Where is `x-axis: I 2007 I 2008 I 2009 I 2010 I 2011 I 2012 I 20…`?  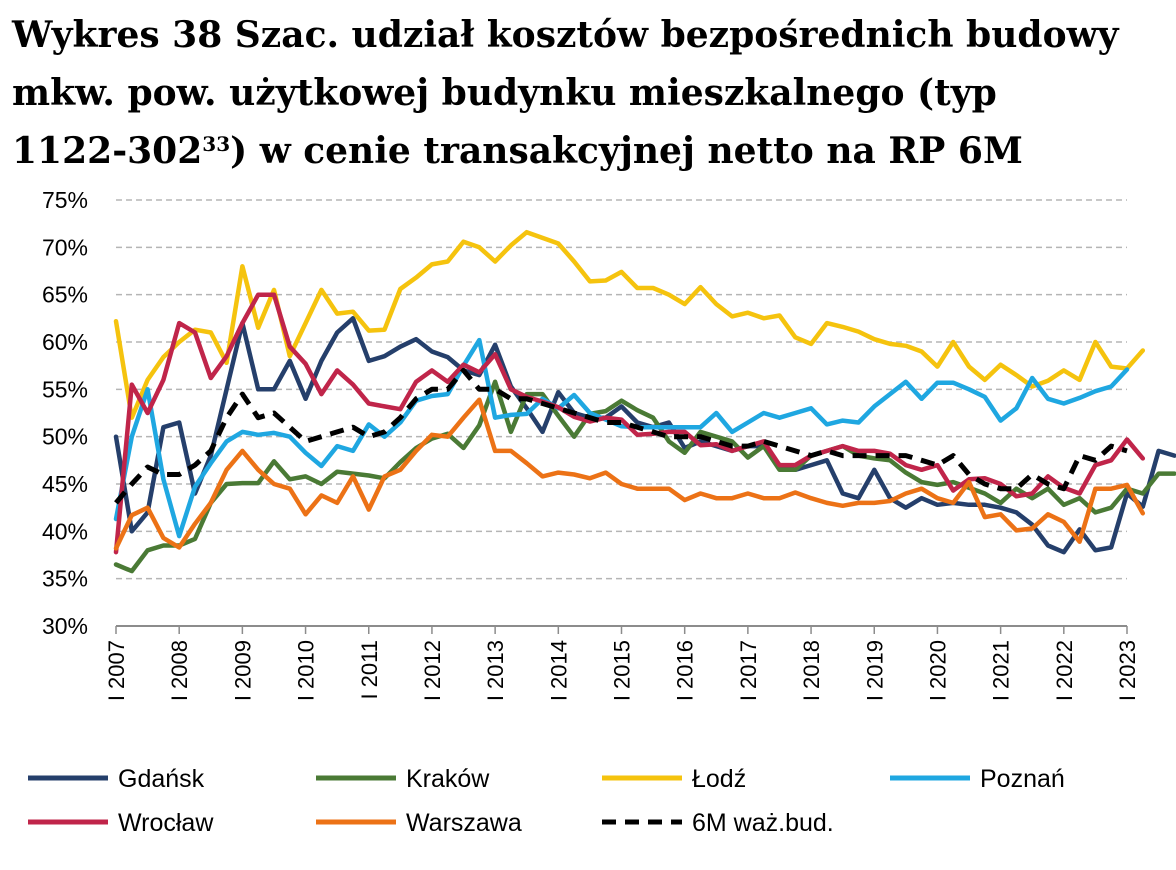
x-axis: I 2007 I 2008 I 2009 I 2010 I 2011 I 2012 I 20… is located at coordinates (622, 663).